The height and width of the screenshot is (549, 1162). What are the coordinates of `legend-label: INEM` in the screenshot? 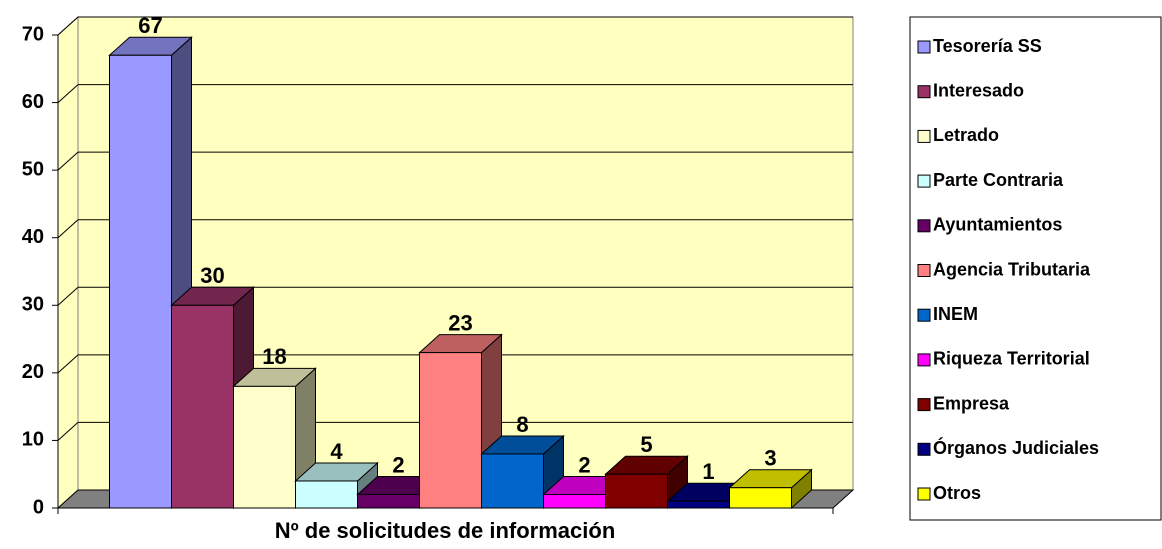 It's located at (955, 314).